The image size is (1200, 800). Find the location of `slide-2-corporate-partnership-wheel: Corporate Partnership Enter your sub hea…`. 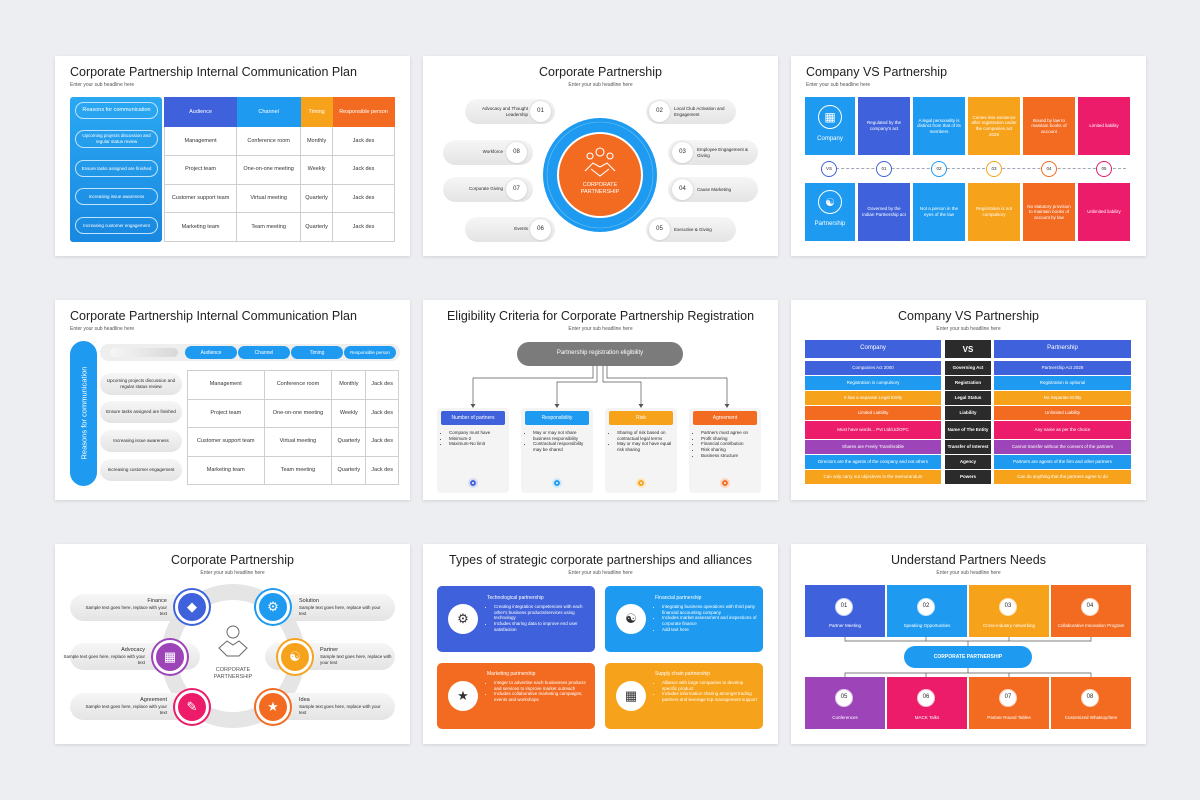

slide-2-corporate-partnership-wheel: Corporate Partnership Enter your sub hea… is located at coordinates (600, 156).